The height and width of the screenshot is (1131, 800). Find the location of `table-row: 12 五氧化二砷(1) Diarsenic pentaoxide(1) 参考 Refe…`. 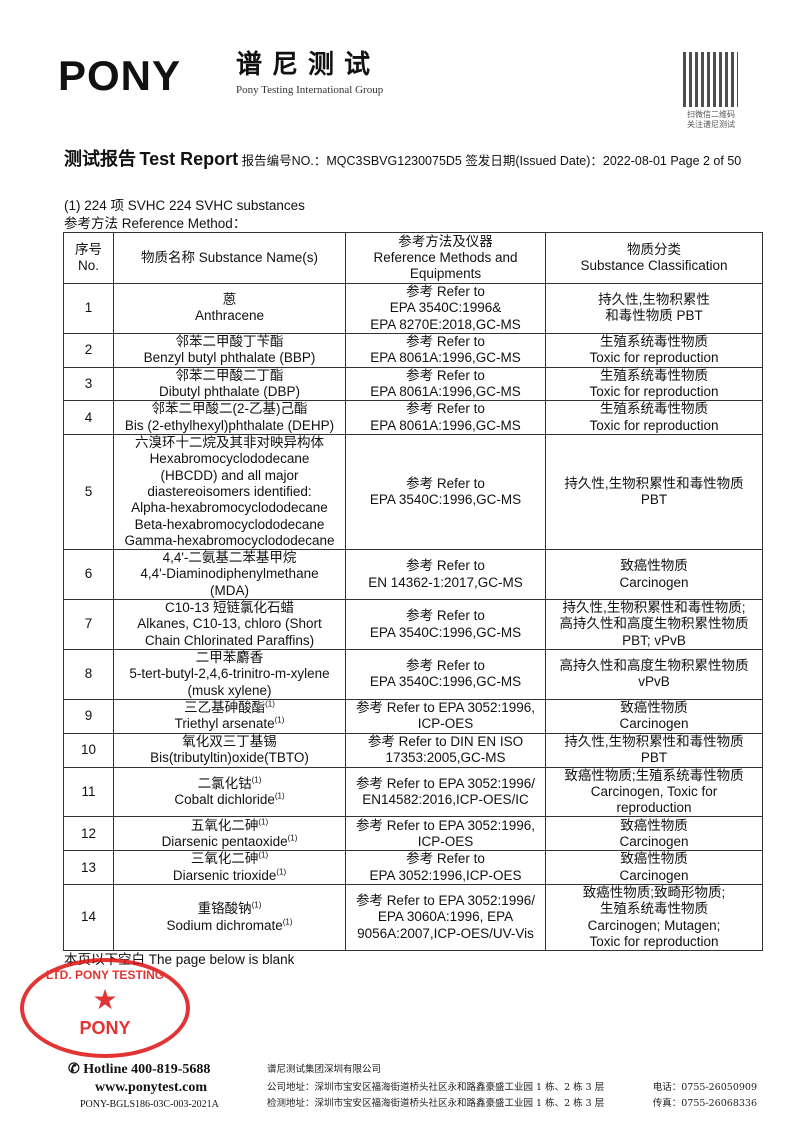

table-row: 12 五氧化二砷(1) Diarsenic pentaoxide(1) 参考 Refe… is located at coordinates (413, 834).